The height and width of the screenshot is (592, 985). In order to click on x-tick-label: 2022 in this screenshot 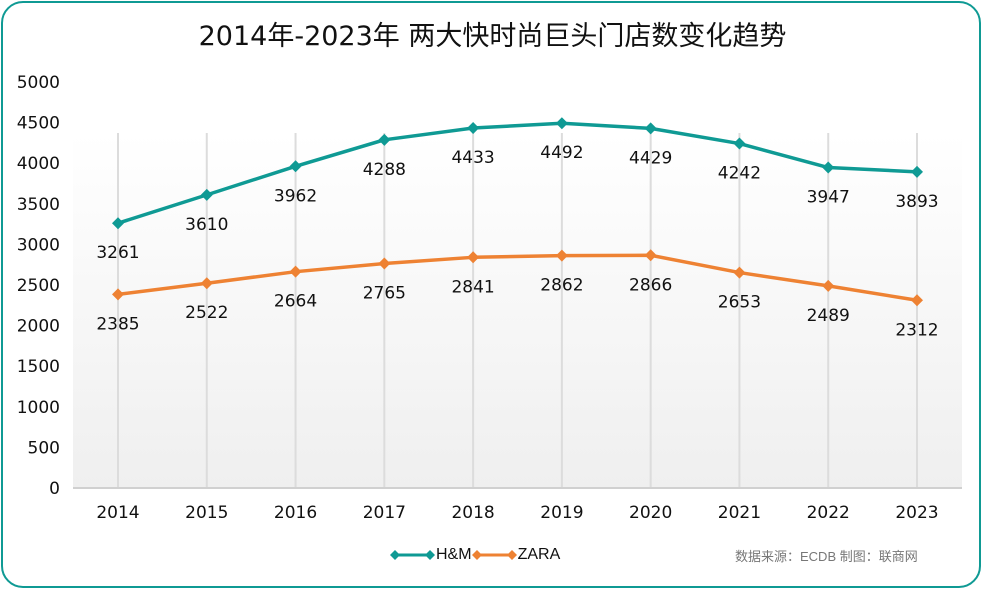, I will do `click(828, 513)`.